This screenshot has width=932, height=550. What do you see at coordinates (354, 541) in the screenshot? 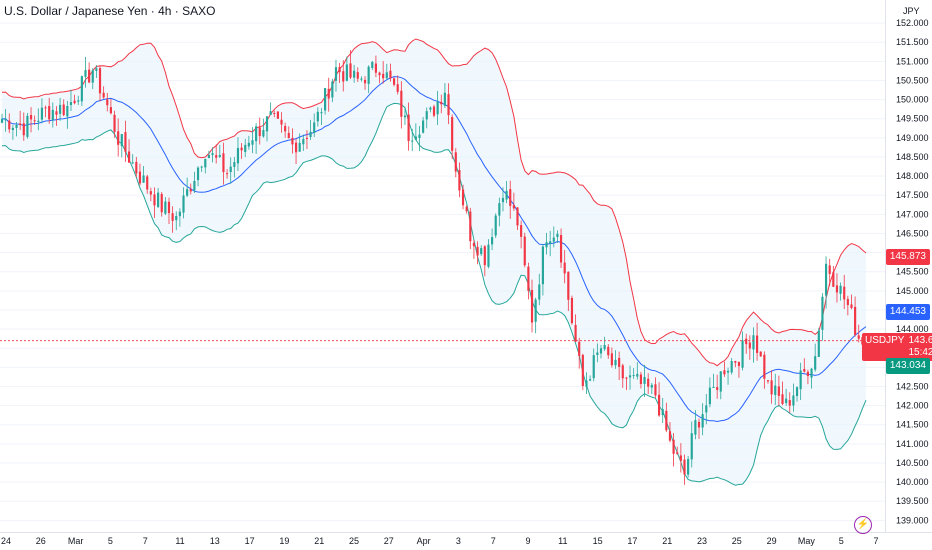
I see `time-tick-label: 25` at bounding box center [354, 541].